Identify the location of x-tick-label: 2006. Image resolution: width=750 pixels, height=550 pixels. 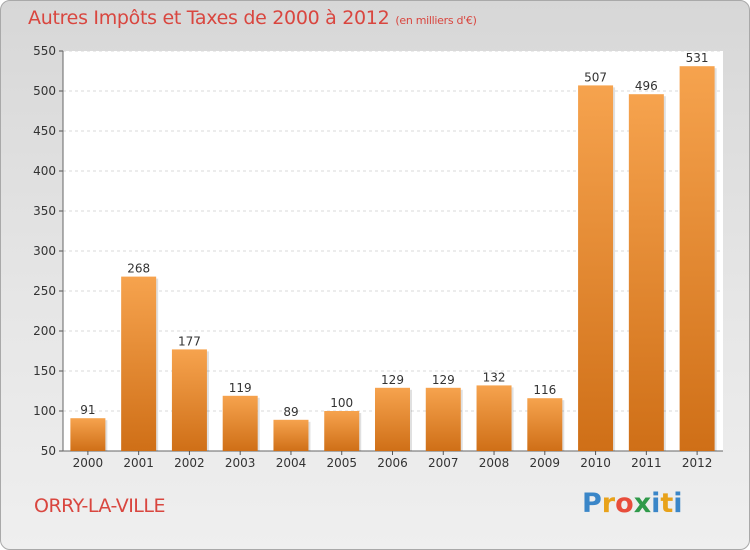
(392, 463).